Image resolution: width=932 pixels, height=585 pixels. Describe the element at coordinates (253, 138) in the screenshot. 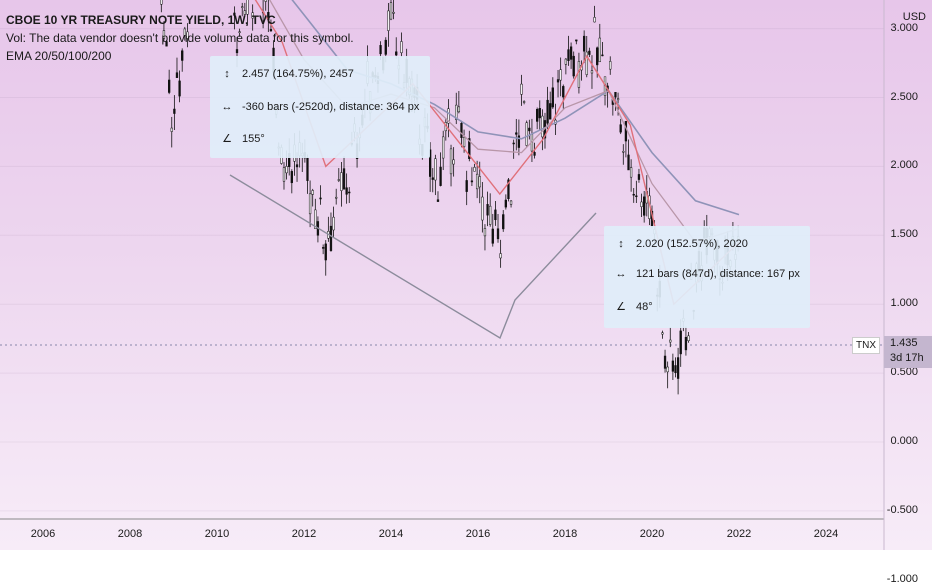

I see `measure-1-angle: 155°` at that location.